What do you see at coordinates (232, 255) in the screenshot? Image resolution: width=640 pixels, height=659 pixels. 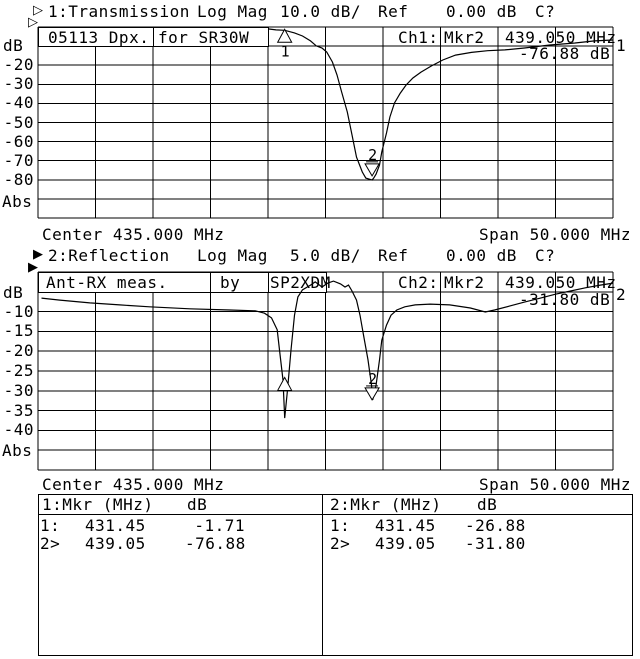 I see `ch2-format: Log Mag` at bounding box center [232, 255].